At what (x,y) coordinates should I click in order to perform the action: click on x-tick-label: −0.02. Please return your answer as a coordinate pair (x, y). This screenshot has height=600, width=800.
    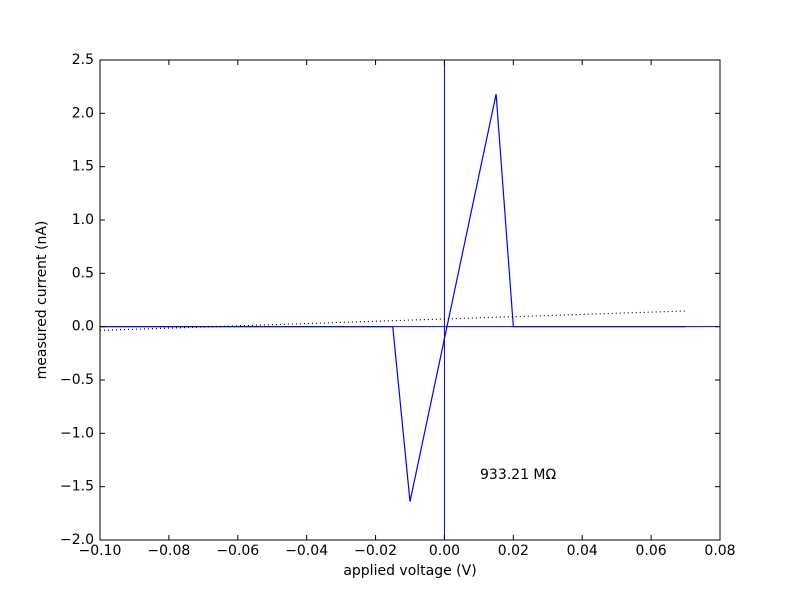
    Looking at the image, I should click on (375, 551).